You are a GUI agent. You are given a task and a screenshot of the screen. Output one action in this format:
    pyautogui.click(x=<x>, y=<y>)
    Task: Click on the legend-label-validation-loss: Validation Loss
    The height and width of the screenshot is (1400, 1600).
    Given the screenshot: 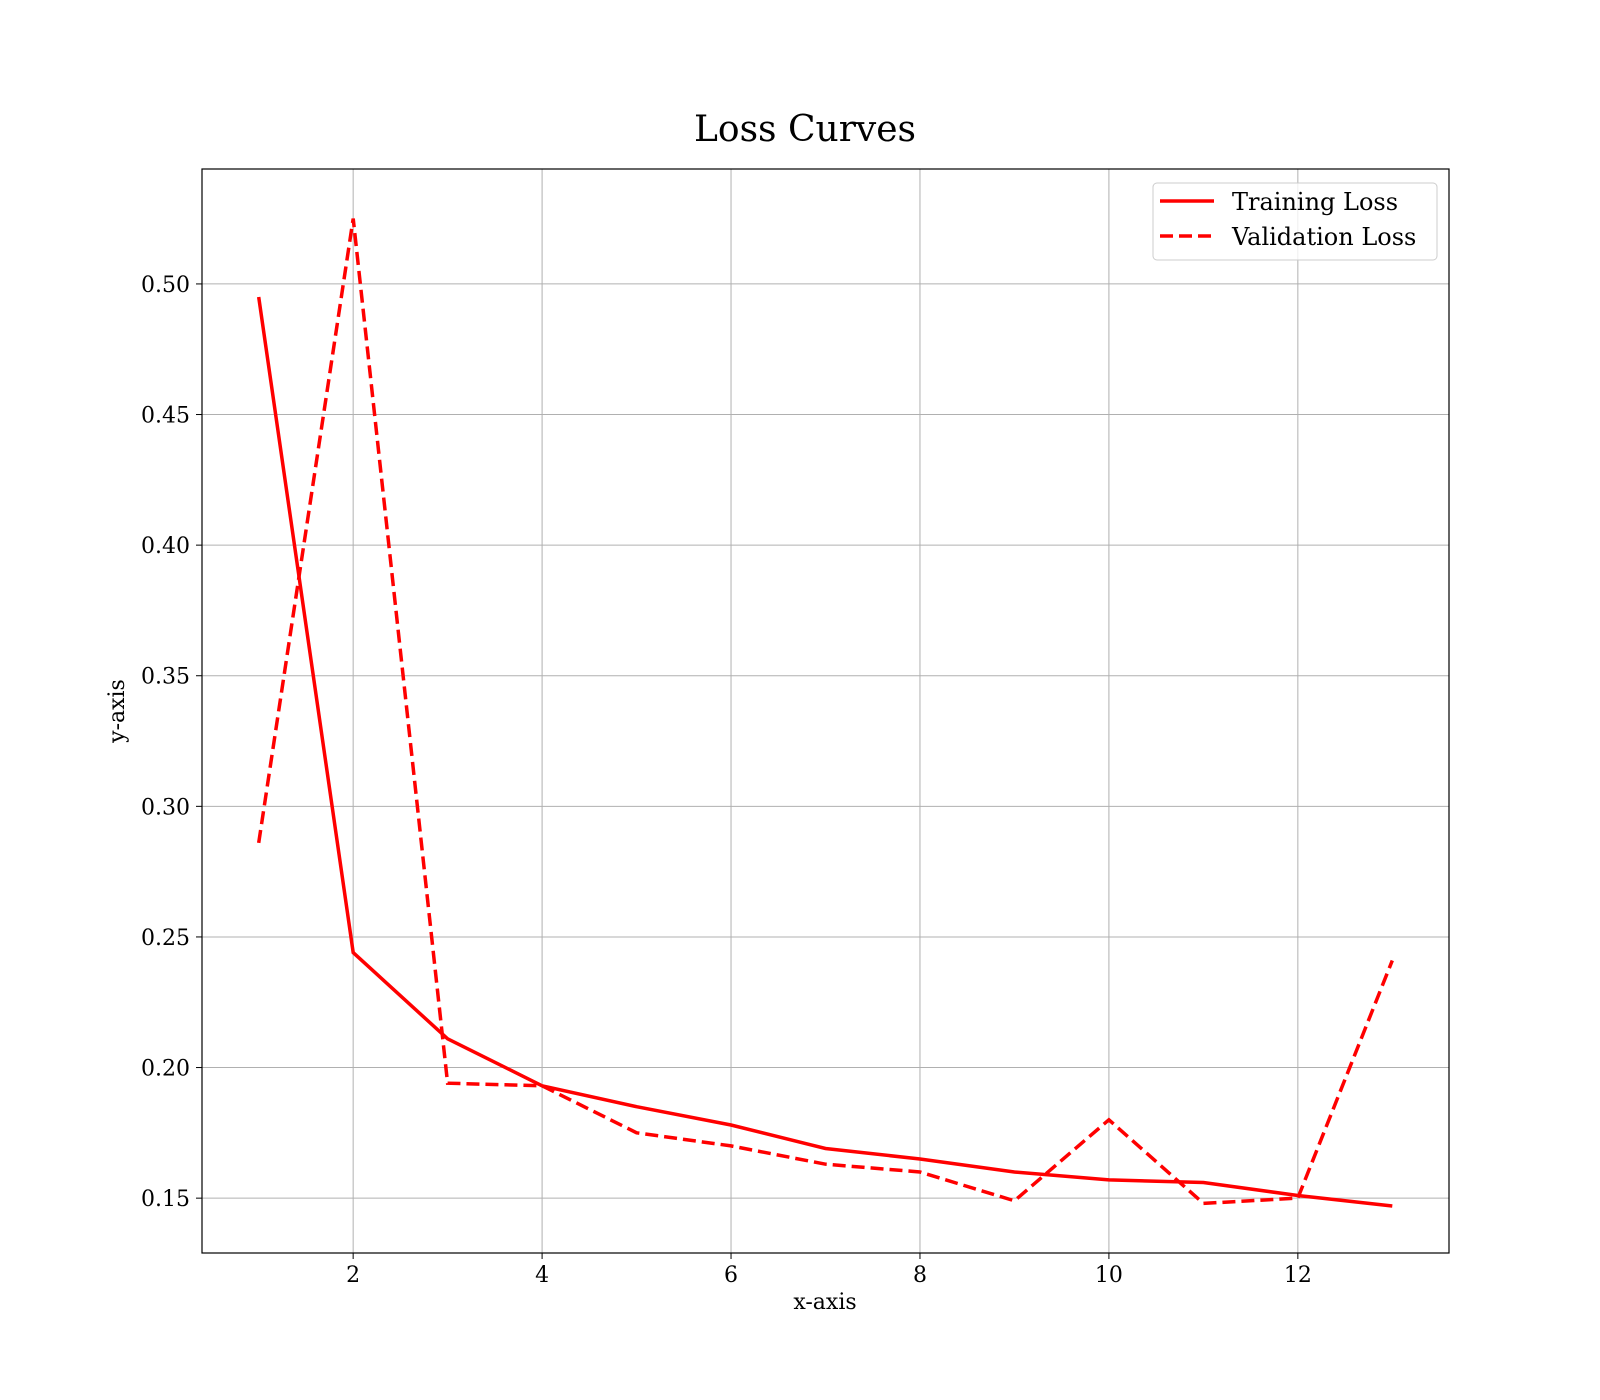 What is the action you would take?
    pyautogui.click(x=1323, y=237)
    